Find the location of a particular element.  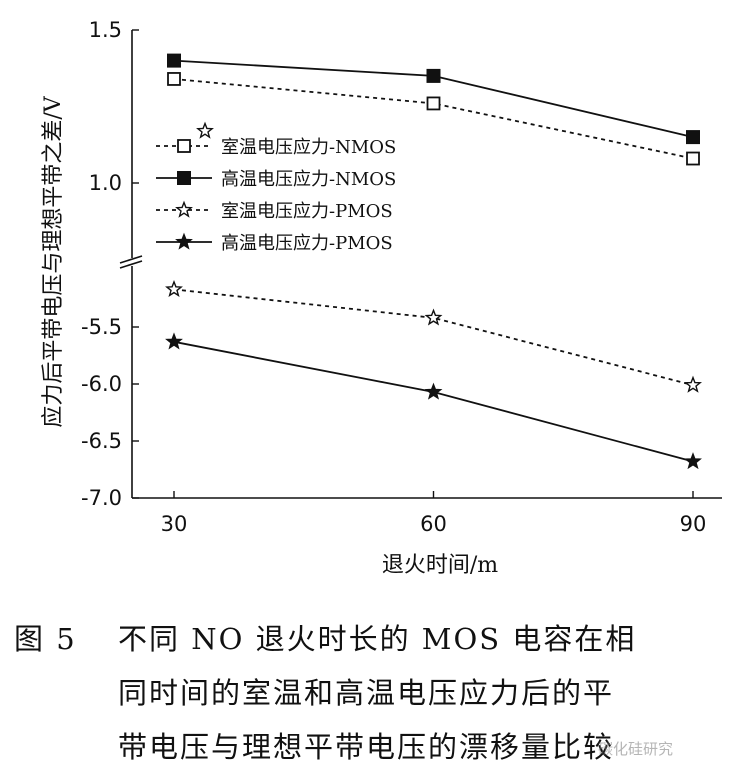

caption-line-3: 带电压与理想平带电压的漂移量比较 is located at coordinates (366, 747).